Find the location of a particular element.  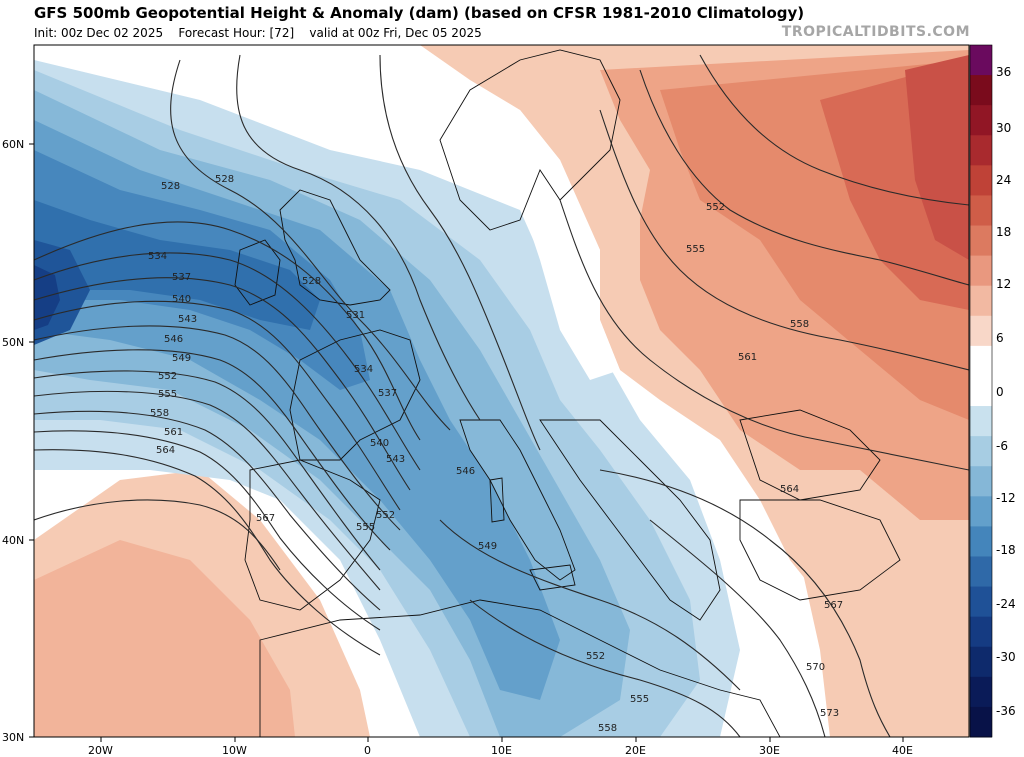

colorbar-tick-label: 24 is located at coordinates (1003, 180).